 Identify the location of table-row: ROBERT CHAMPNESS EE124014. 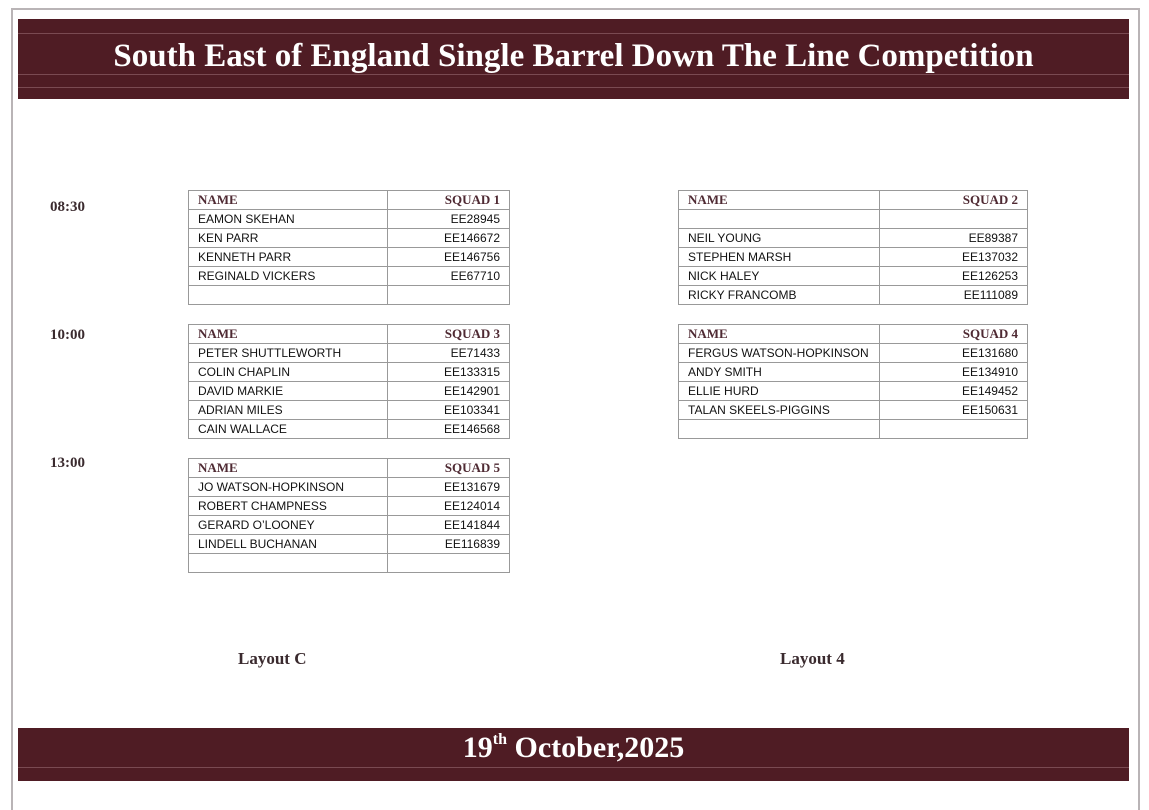
(349, 506).